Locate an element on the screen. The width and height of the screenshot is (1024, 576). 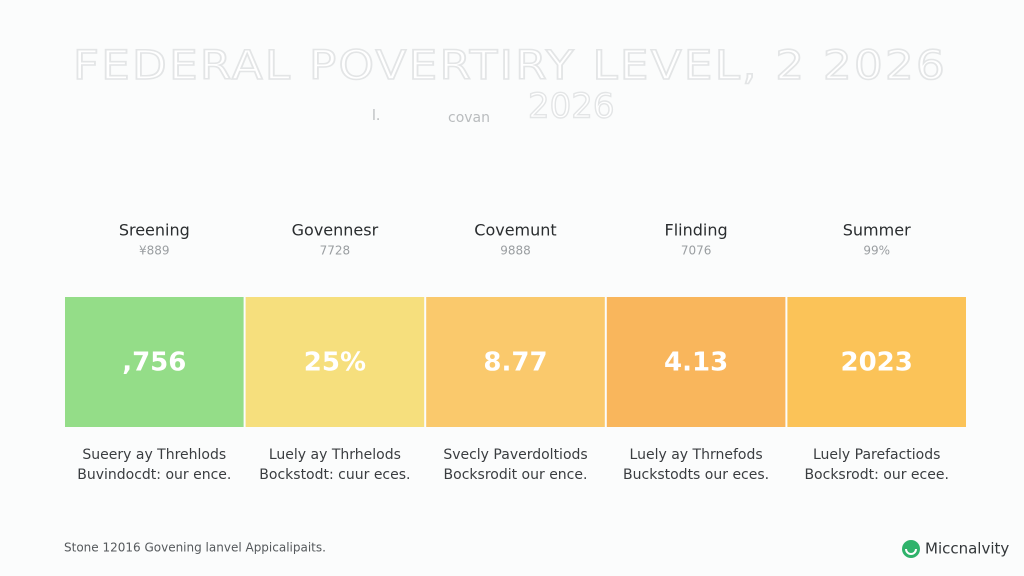
column-name: Summer is located at coordinates (877, 230).